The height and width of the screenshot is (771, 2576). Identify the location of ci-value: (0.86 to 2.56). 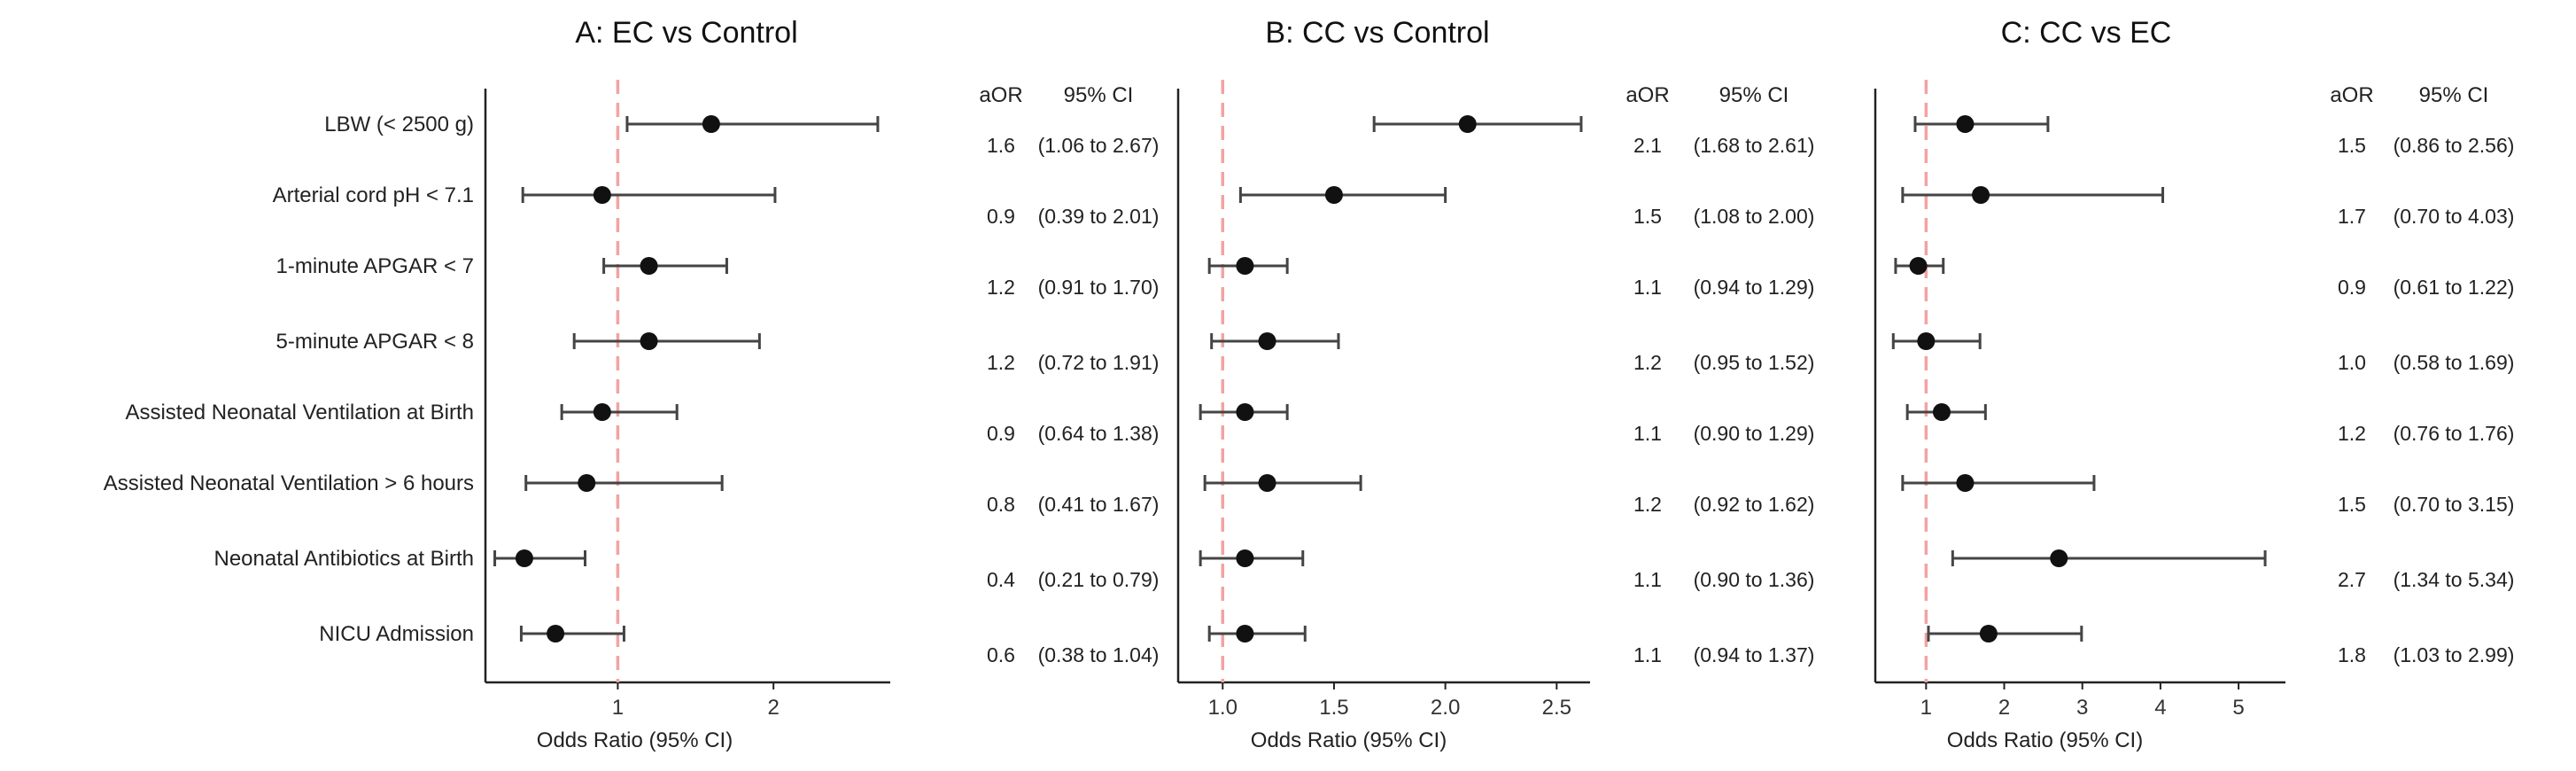
(2454, 145).